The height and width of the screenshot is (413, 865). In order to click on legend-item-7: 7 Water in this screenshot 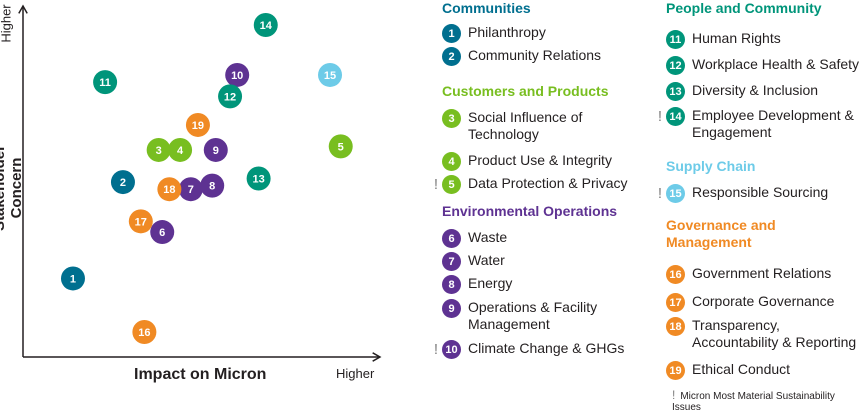, I will do `click(540, 261)`.